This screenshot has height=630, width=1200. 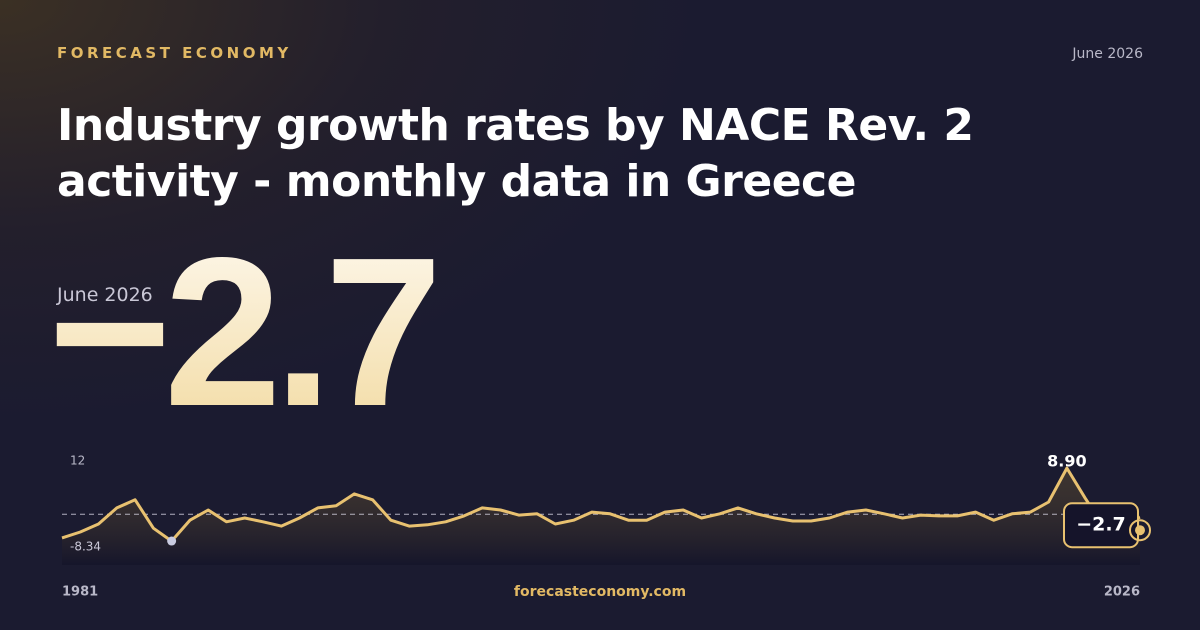 I want to click on latest-dot, so click(x=1140, y=530).